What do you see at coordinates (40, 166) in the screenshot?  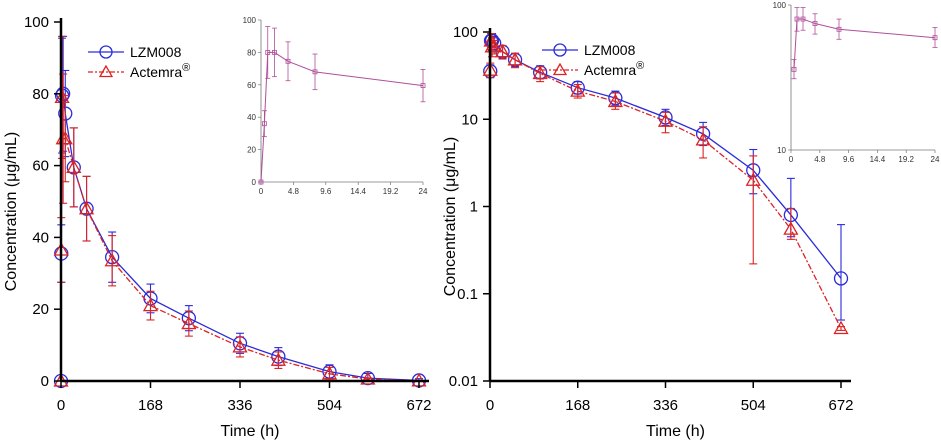 I see `y-tick-label: 60` at bounding box center [40, 166].